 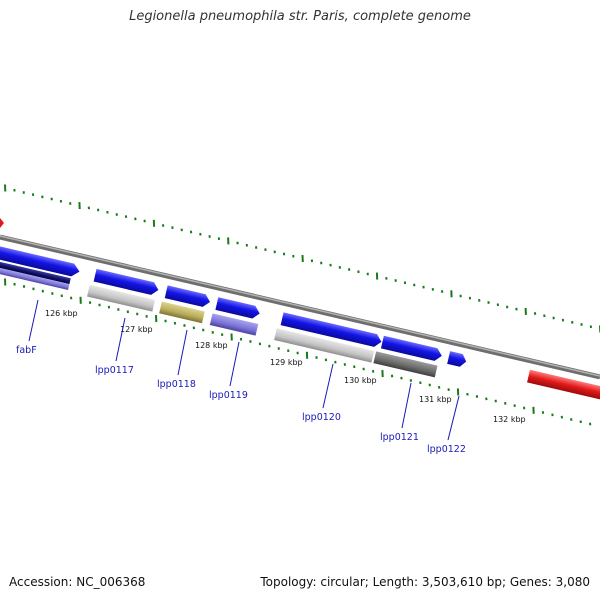 What do you see at coordinates (234, 324) in the screenshot?
I see `product-box-lpp0119` at bounding box center [234, 324].